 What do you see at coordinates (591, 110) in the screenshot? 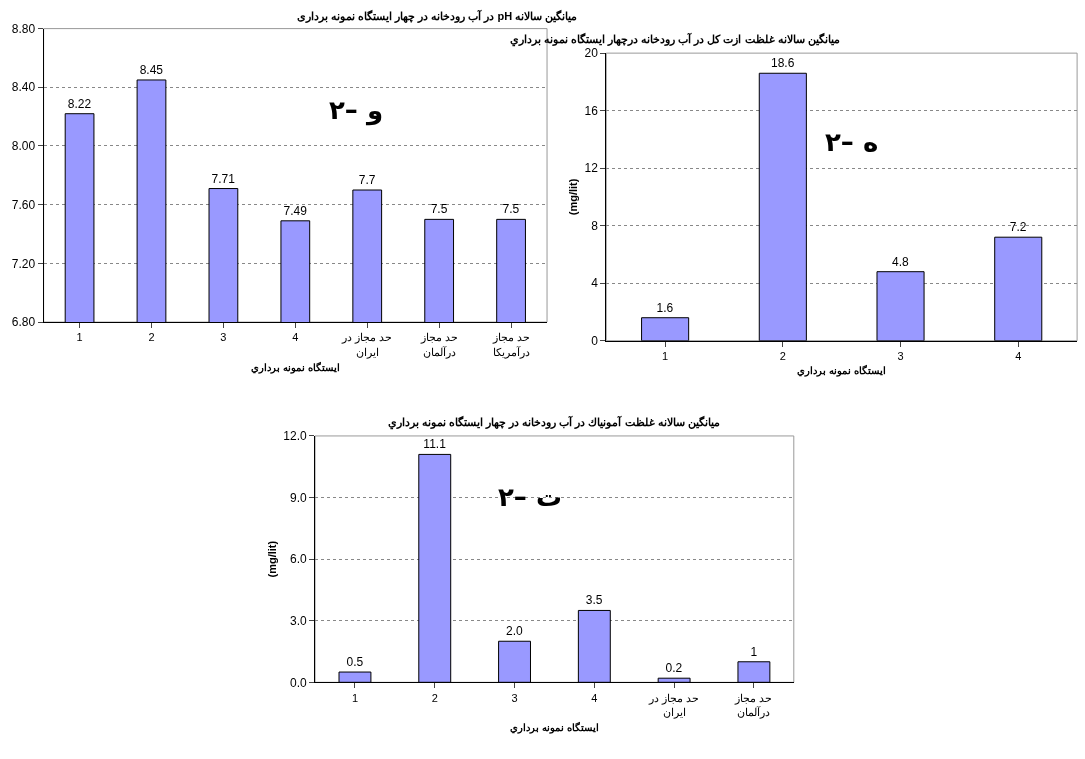
I see `y-tick-label: 16` at bounding box center [591, 110].